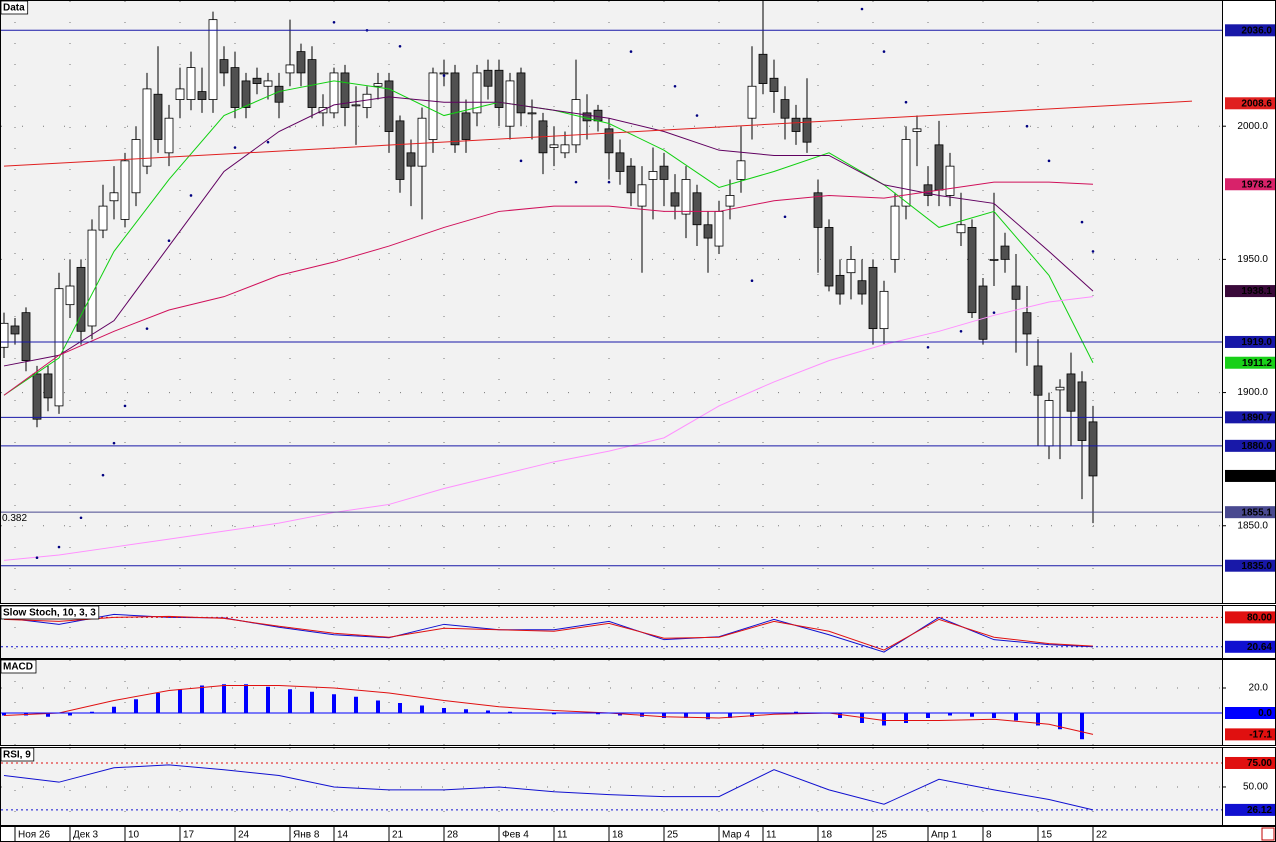 This screenshot has height=842, width=1276. Describe the element at coordinates (1259, 618) in the screenshot. I see `value-box-label: 80.00` at that location.